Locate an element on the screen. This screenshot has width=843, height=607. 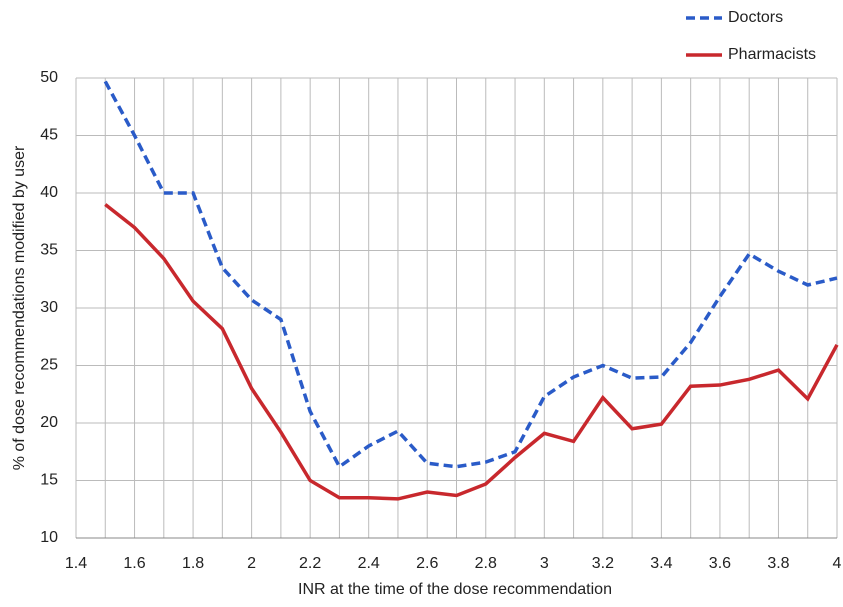
y-tick-label: 45 is located at coordinates (49, 135).